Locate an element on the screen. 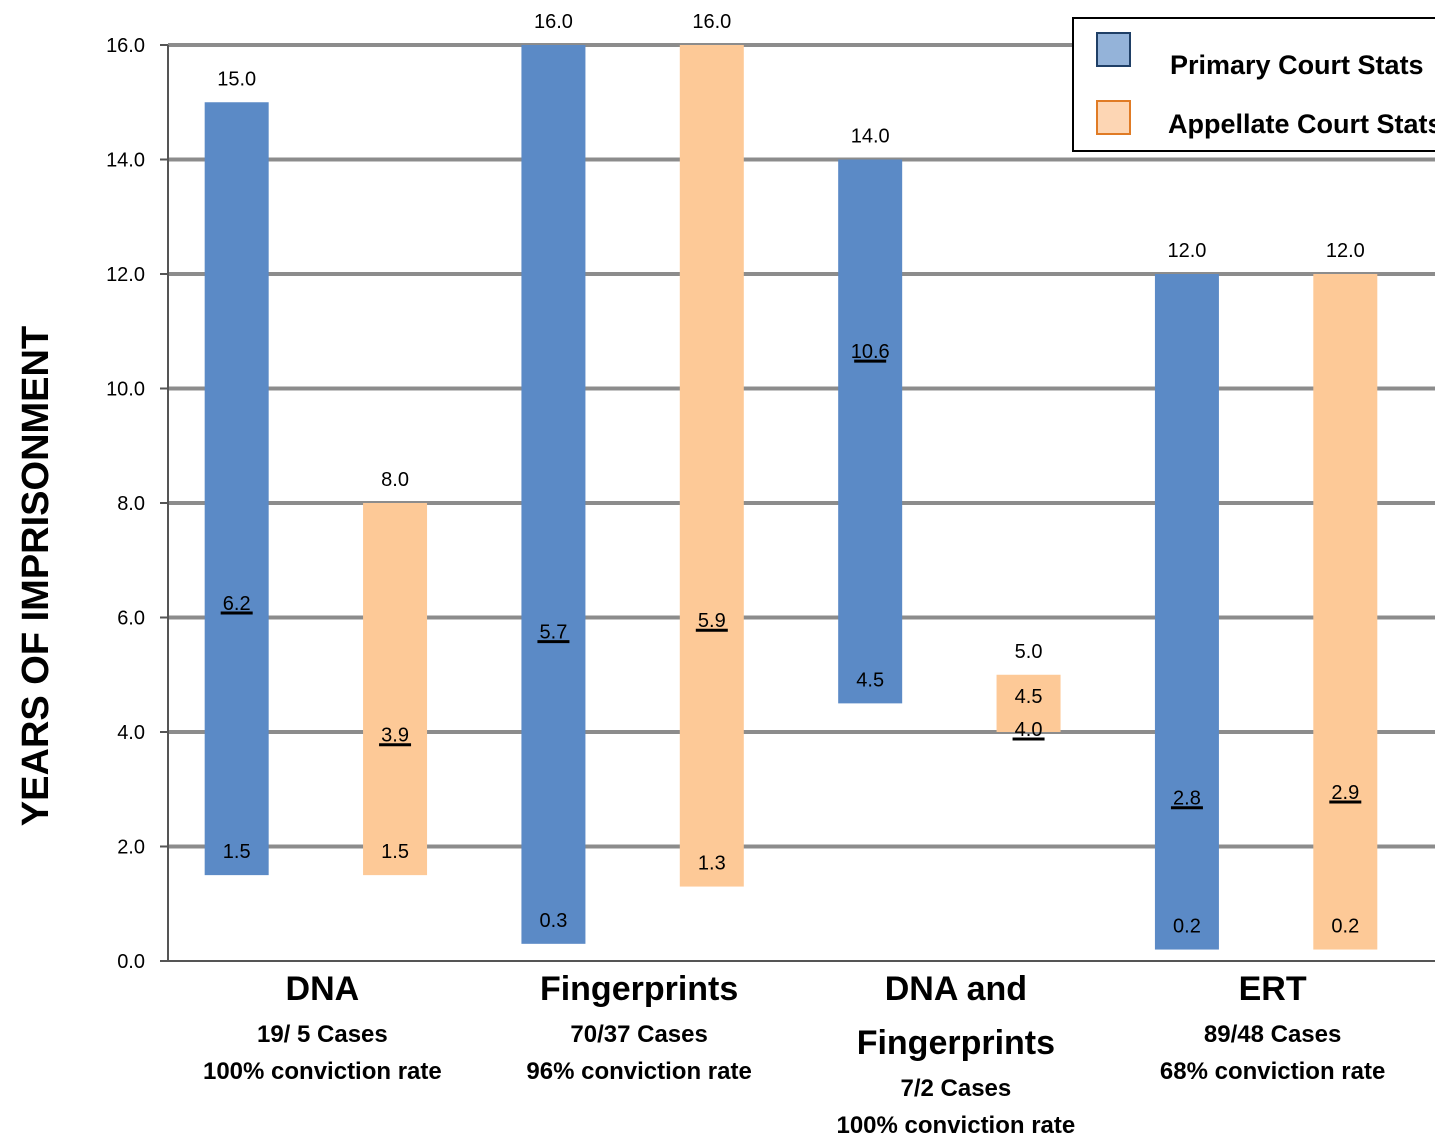 The image size is (1435, 1137). legend-box is located at coordinates (1253, 84).